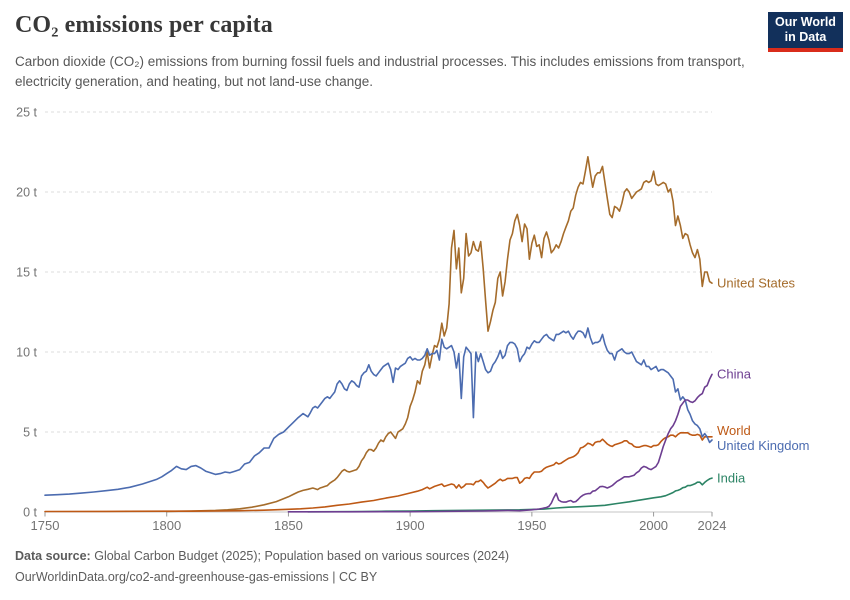  What do you see at coordinates (378, 472) in the screenshot?
I see `series-line-world` at bounding box center [378, 472].